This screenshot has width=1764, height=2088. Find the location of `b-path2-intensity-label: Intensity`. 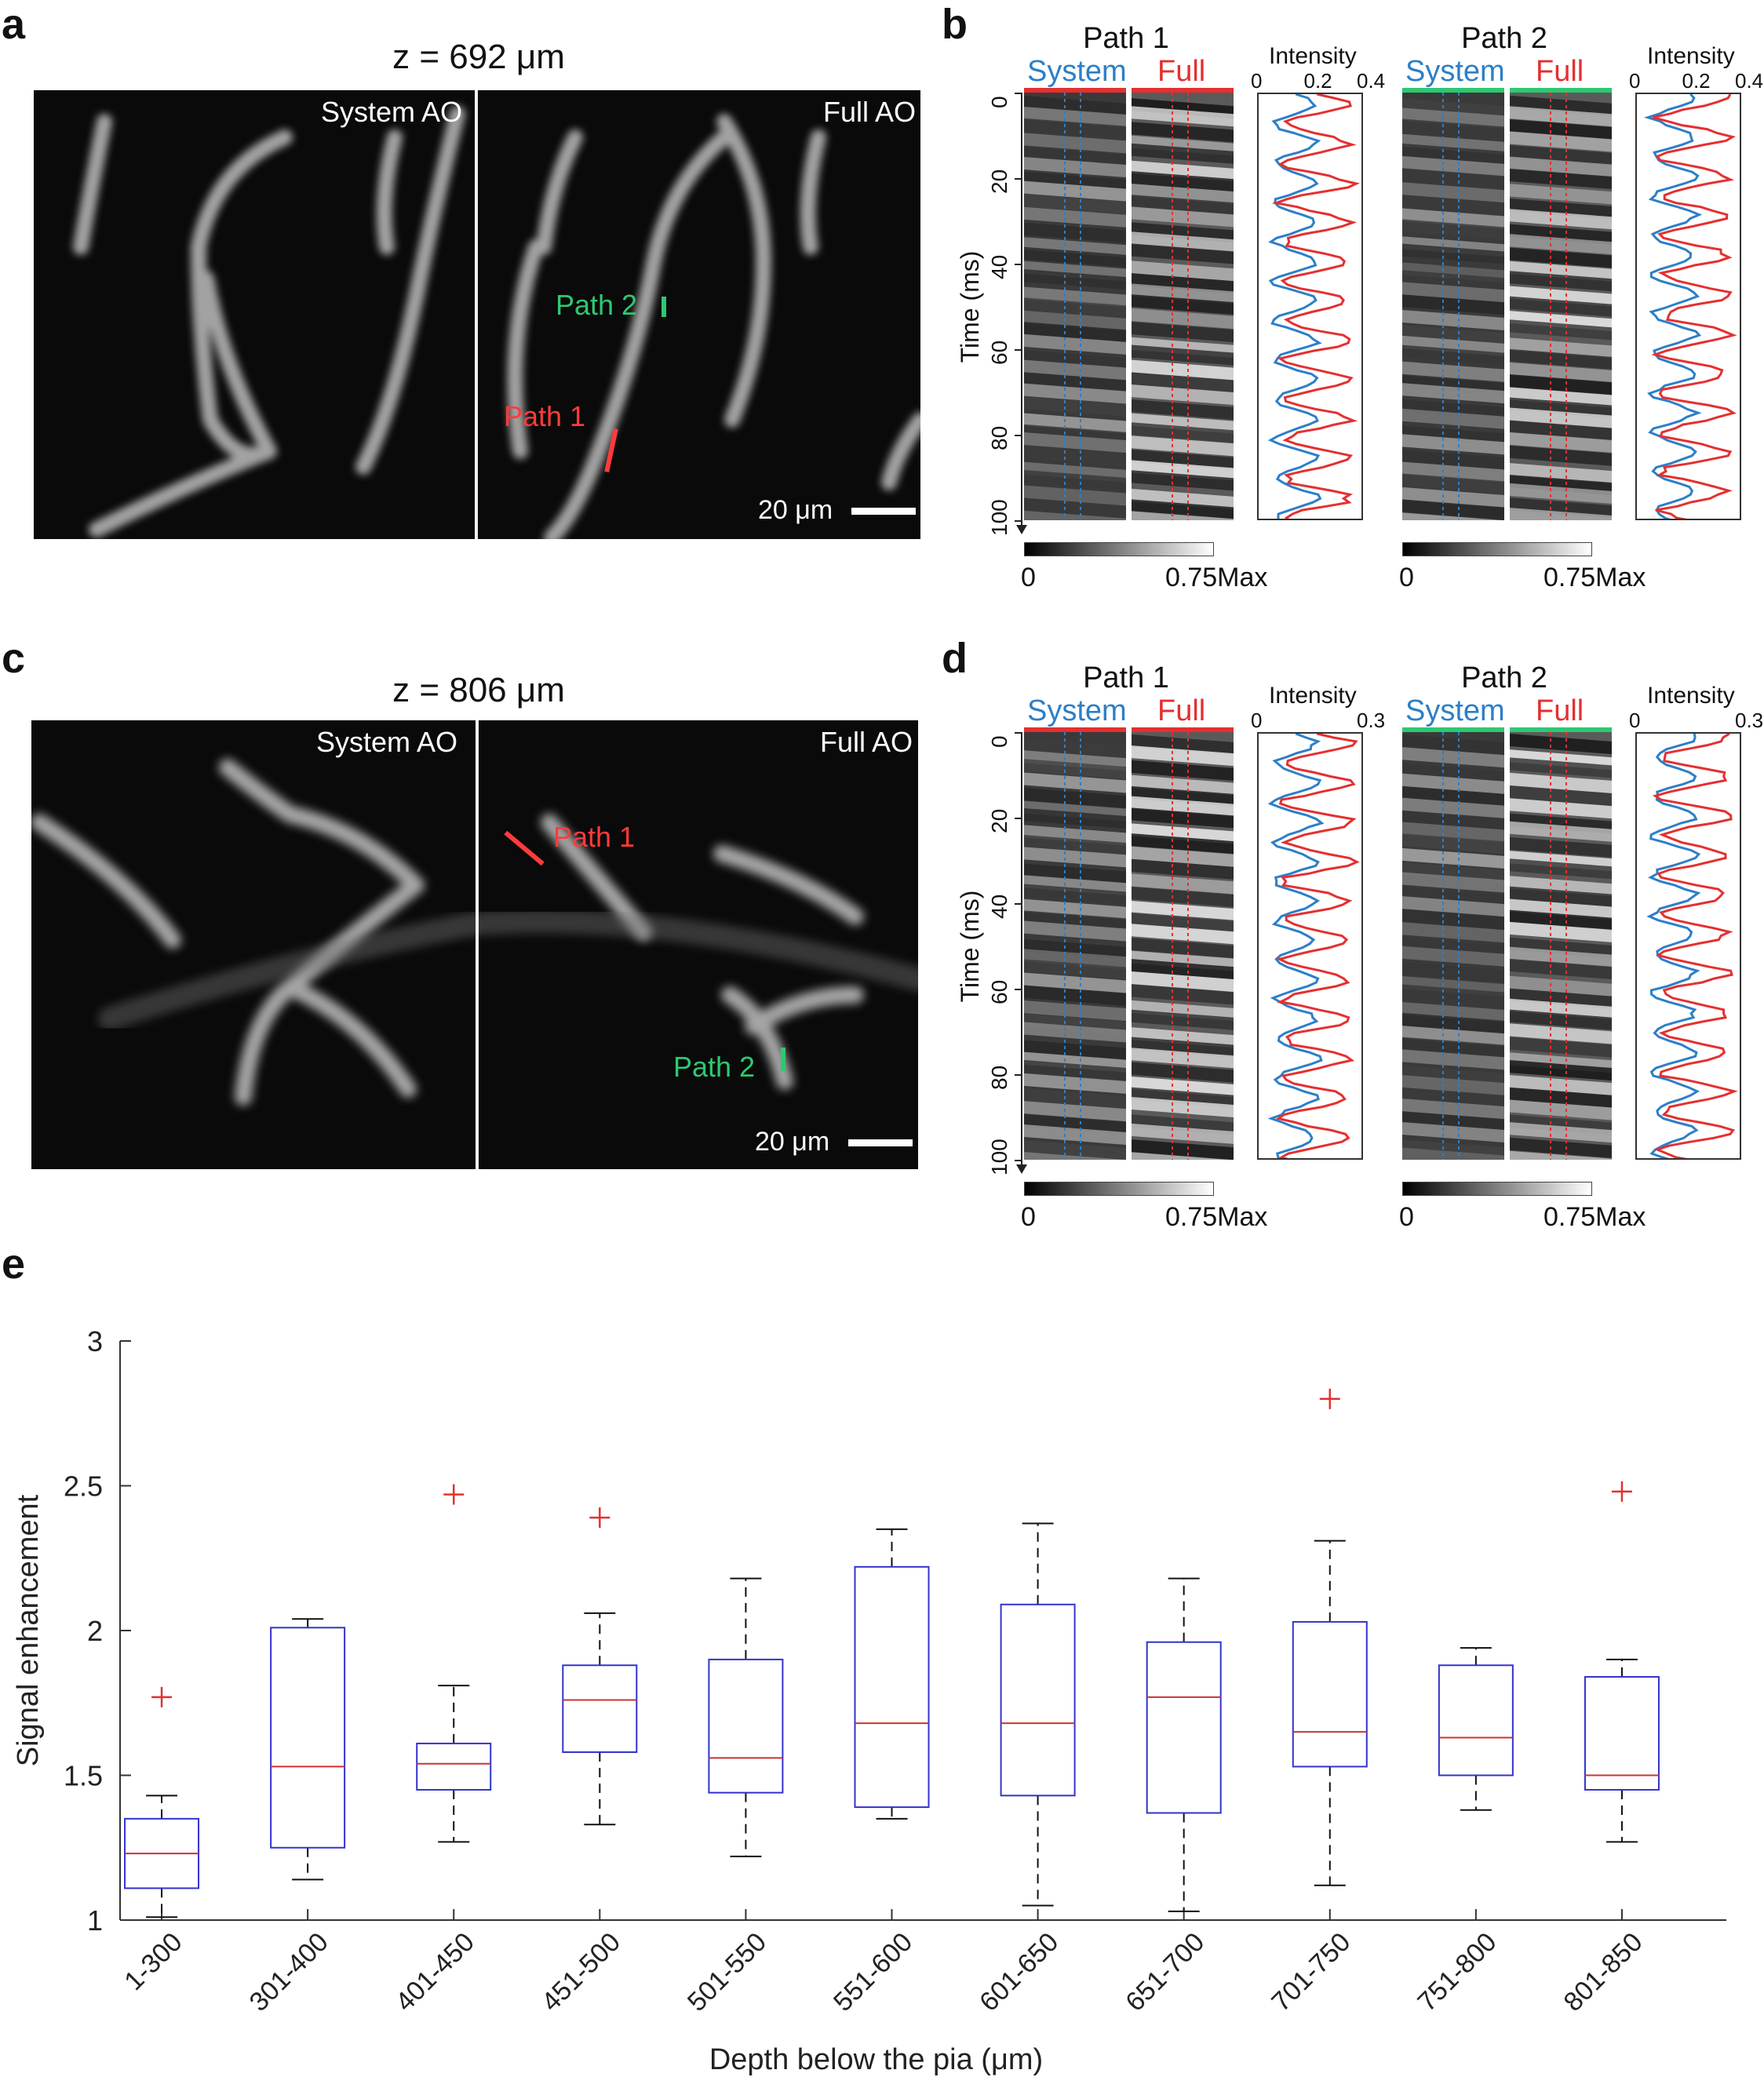

b-path2-intensity-label: Intensity is located at coordinates (1691, 56).